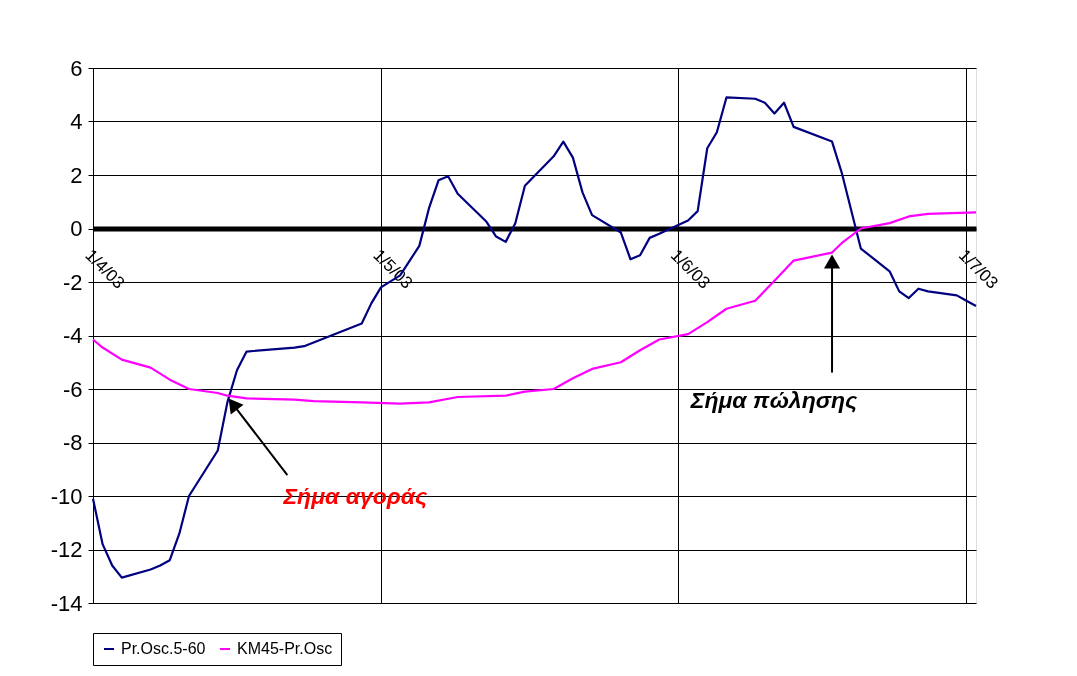 The image size is (1077, 676). What do you see at coordinates (72, 442) in the screenshot?
I see `y-tick-label: -8` at bounding box center [72, 442].